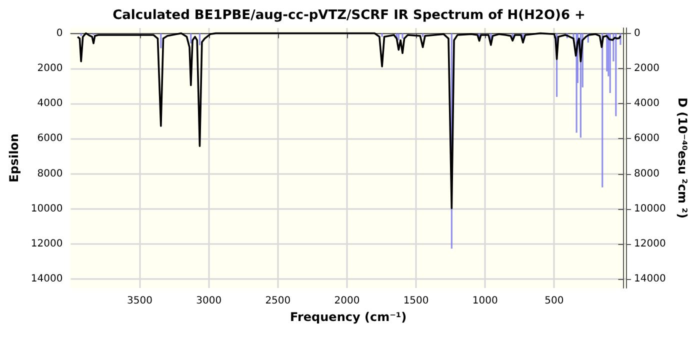 The height and width of the screenshot is (350, 698). I want to click on x-tick-label: 1500, so click(416, 301).